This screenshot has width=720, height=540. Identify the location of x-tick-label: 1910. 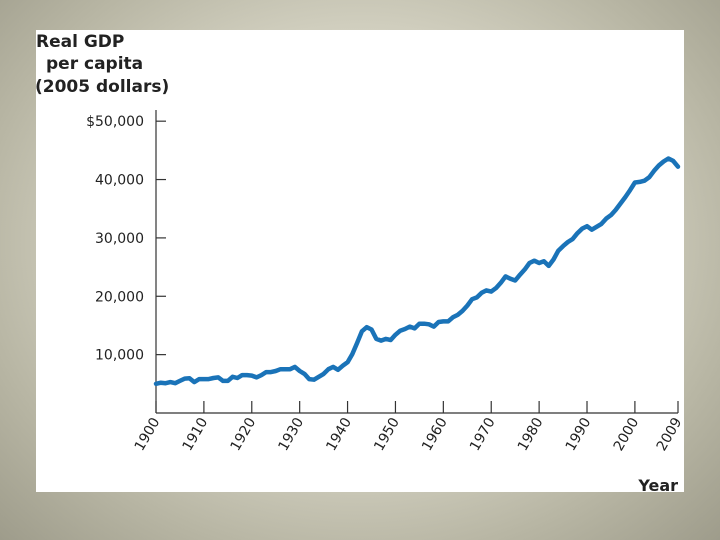
(196, 434).